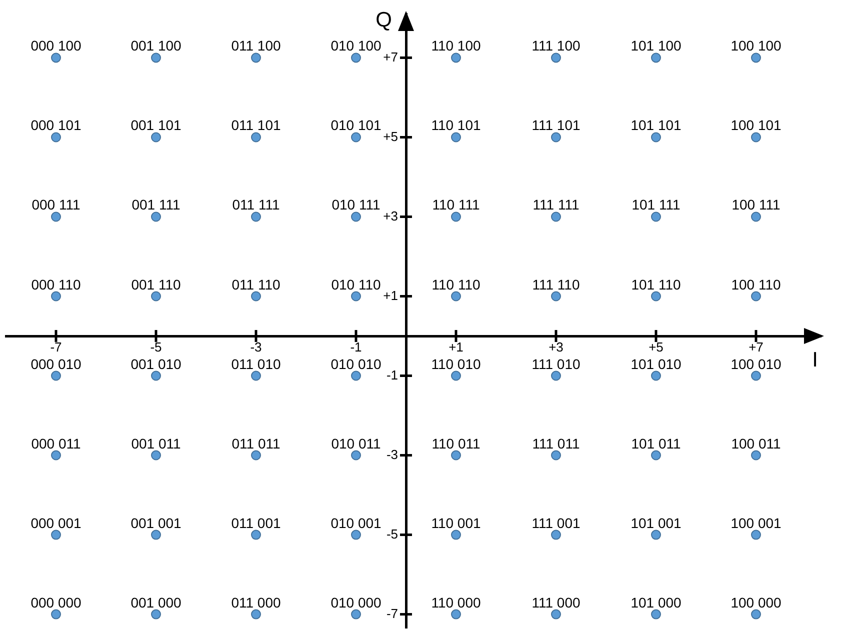  What do you see at coordinates (815, 360) in the screenshot?
I see `x-axis-title: I` at bounding box center [815, 360].